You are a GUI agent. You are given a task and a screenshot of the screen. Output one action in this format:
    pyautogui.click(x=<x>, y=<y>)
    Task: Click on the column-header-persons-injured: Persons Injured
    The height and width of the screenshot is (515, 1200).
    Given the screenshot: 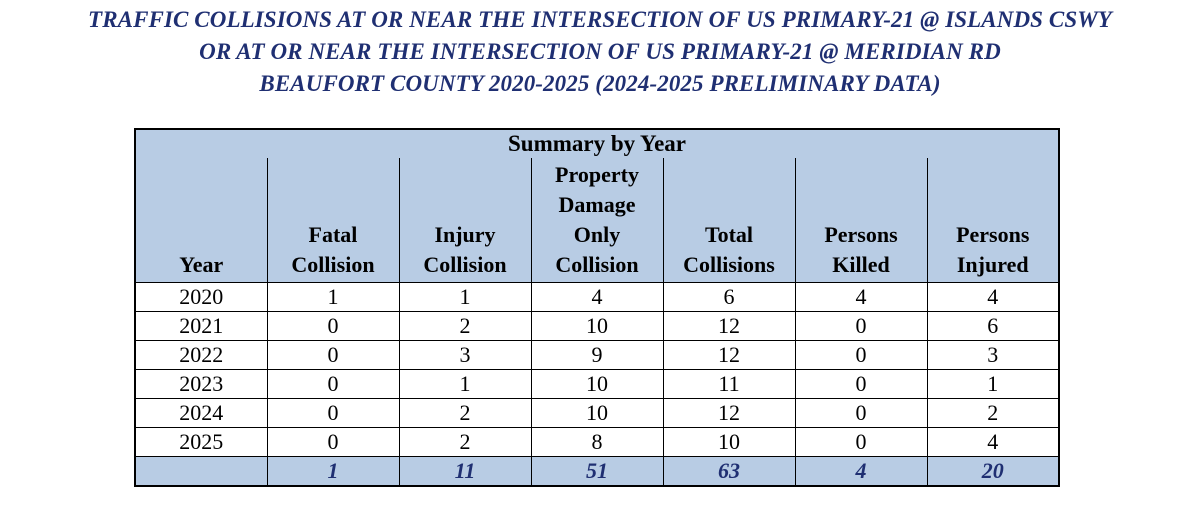 What is the action you would take?
    pyautogui.click(x=993, y=220)
    